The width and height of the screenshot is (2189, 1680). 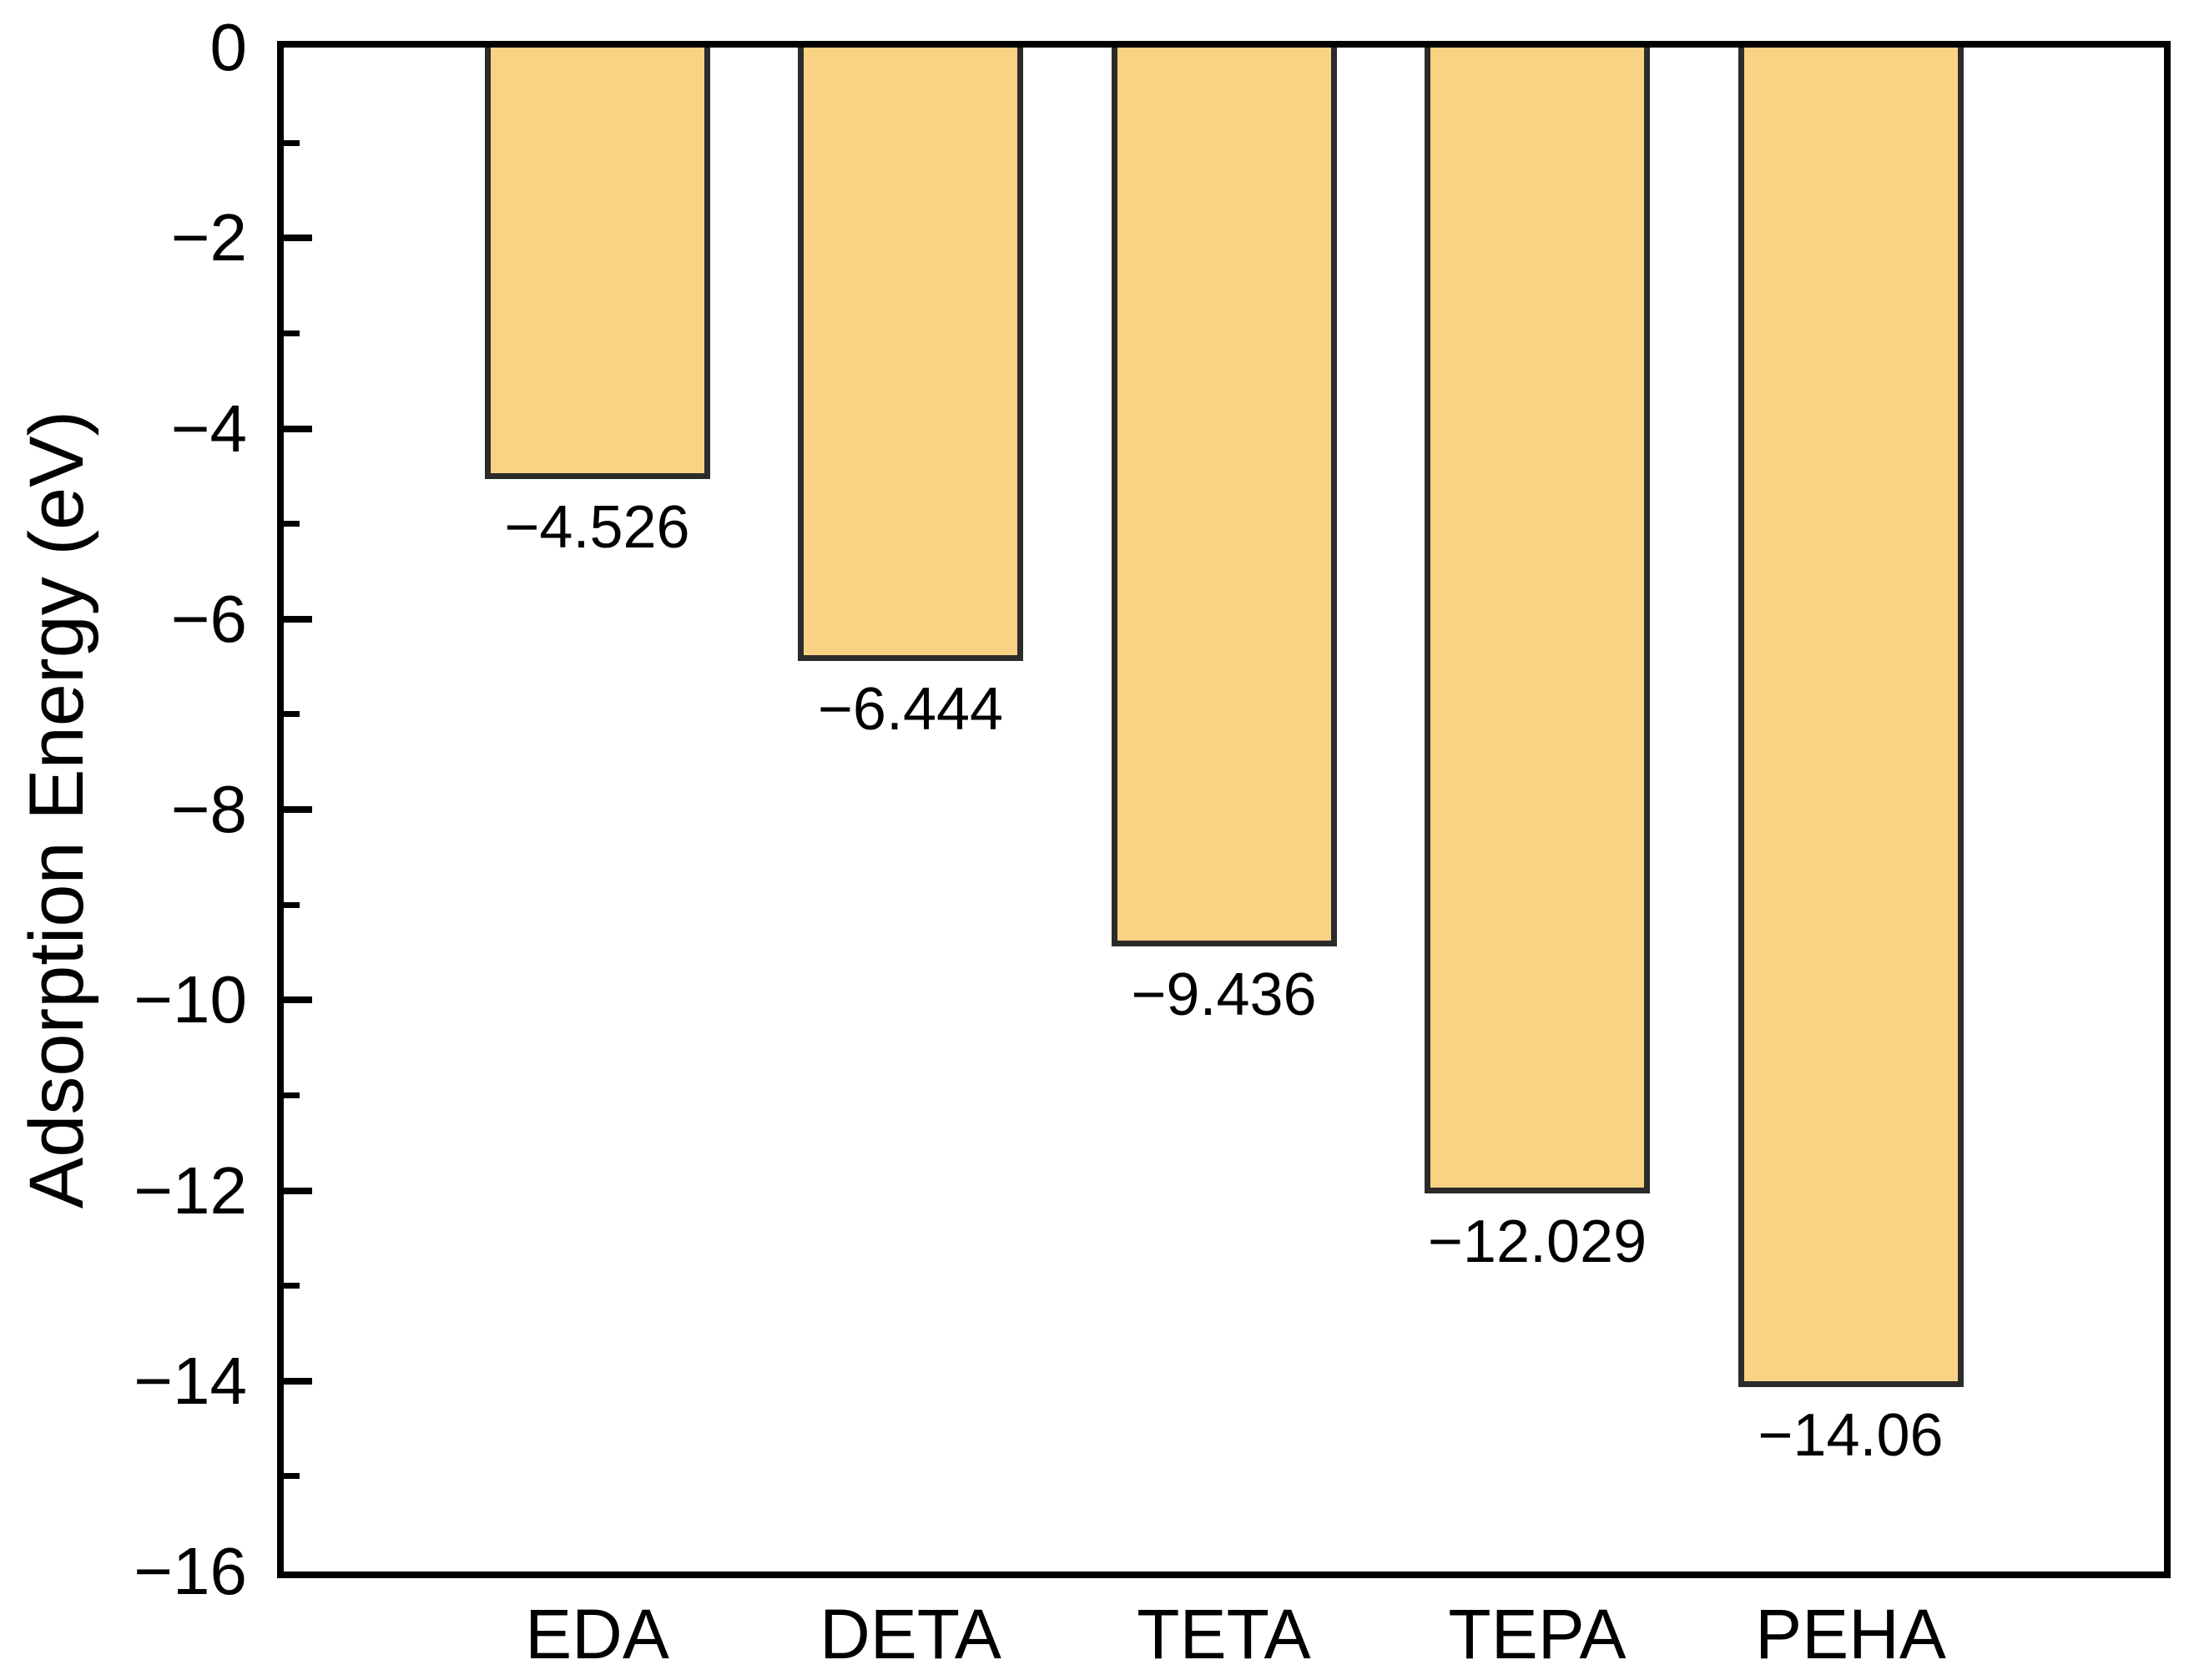 I want to click on bar-value-label: −6.444, so click(x=910, y=710).